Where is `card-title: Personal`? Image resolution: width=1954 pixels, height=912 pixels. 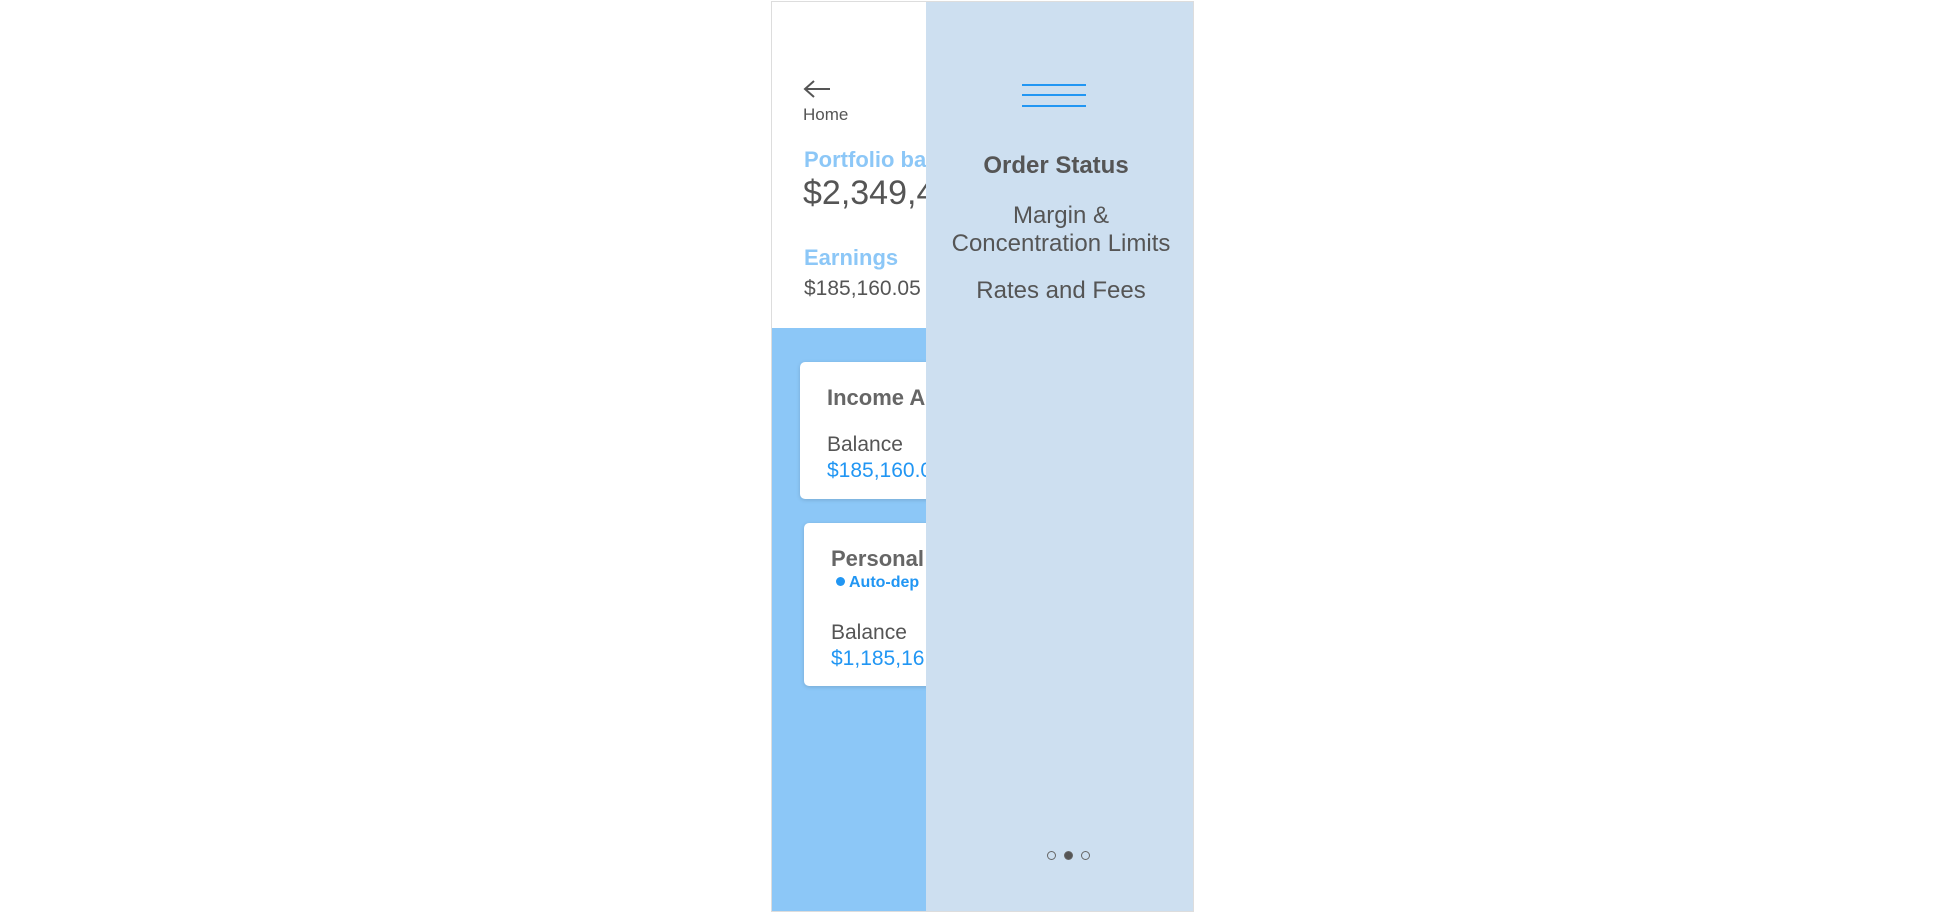 card-title: Personal is located at coordinates (877, 558).